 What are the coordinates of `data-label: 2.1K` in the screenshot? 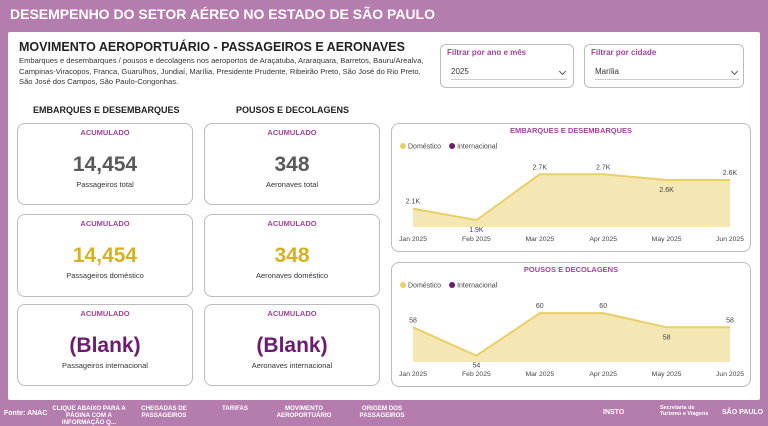 It's located at (413, 202).